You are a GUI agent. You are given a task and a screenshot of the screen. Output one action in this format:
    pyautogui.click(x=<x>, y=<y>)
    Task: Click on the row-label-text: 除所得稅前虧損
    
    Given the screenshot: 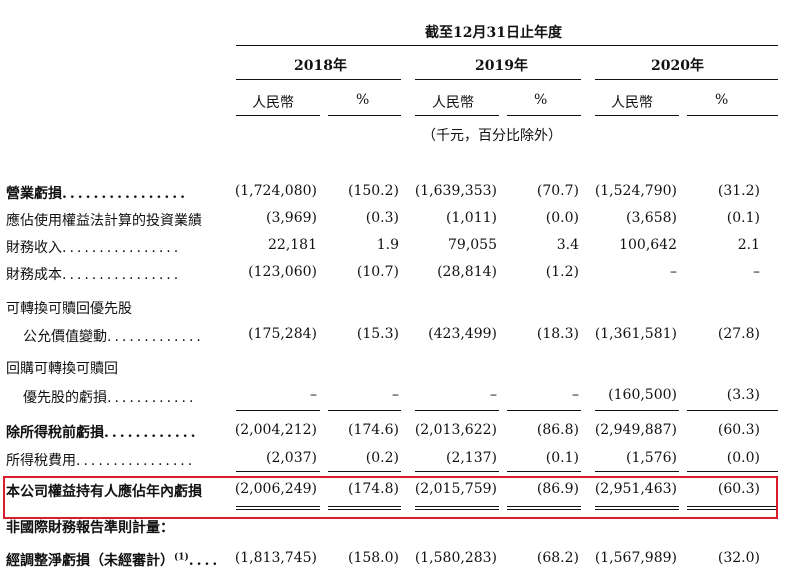 What is the action you would take?
    pyautogui.click(x=55, y=433)
    